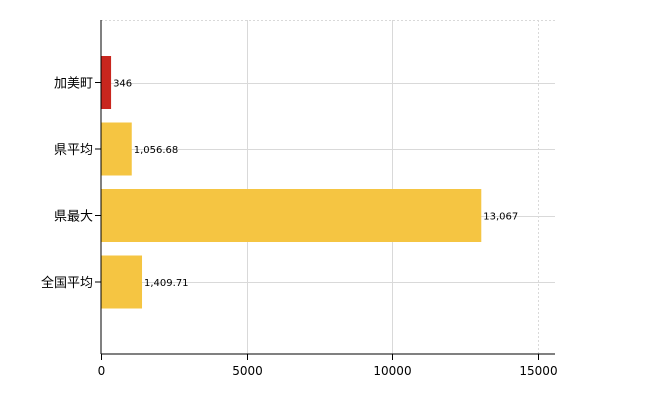 The image size is (650, 400). Describe the element at coordinates (102, 371) in the screenshot. I see `x-tick-label: 0` at that location.